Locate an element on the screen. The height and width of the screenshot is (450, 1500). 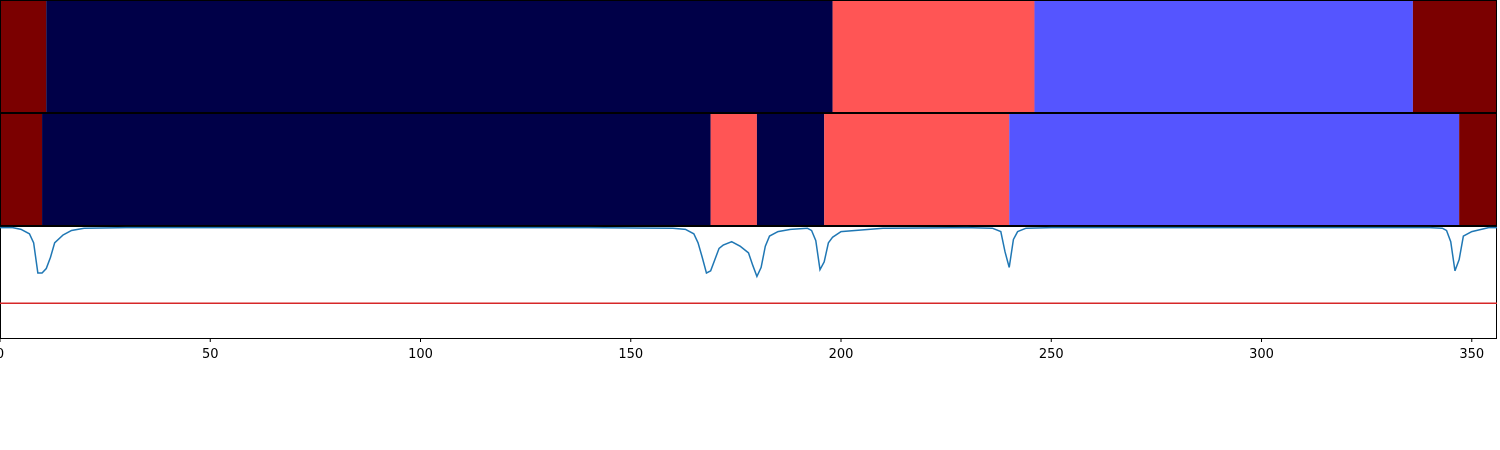
x-tick-label: 150 is located at coordinates (630, 354).